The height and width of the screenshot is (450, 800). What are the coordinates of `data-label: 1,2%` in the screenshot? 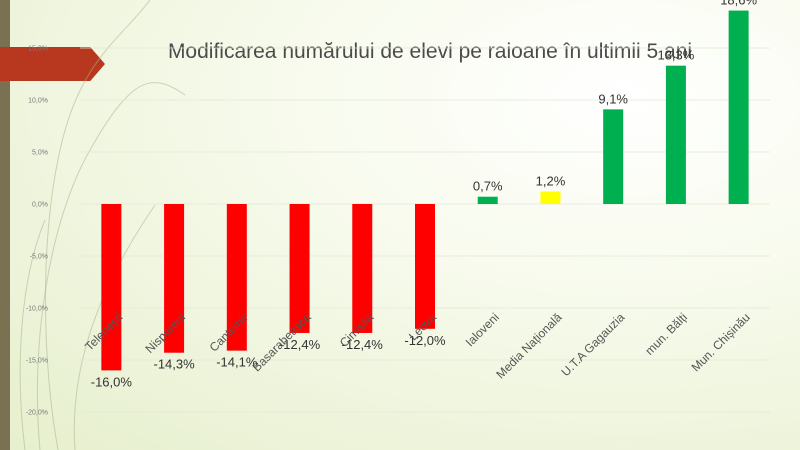 It's located at (551, 181).